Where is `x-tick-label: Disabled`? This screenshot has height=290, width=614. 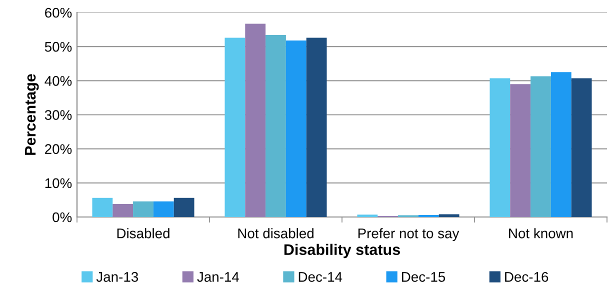 x-tick-label: Disabled is located at coordinates (143, 233).